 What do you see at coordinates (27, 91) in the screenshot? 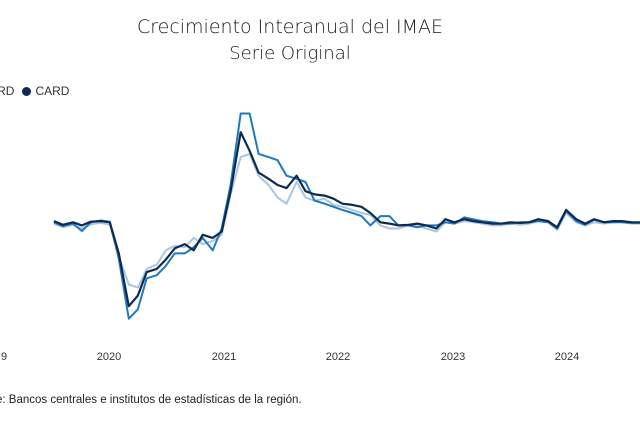
I see `legend-marker-card` at bounding box center [27, 91].